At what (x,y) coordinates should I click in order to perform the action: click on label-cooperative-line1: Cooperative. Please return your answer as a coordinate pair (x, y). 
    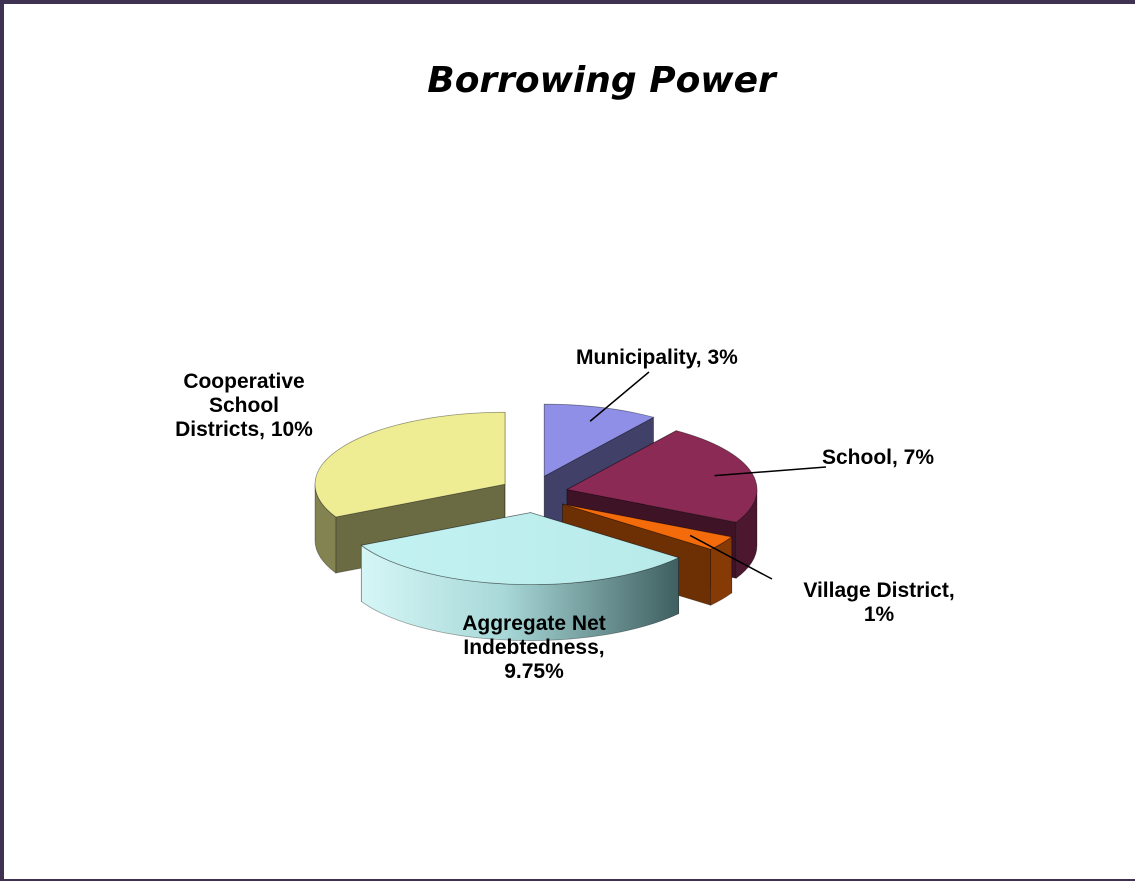
    Looking at the image, I should click on (244, 381).